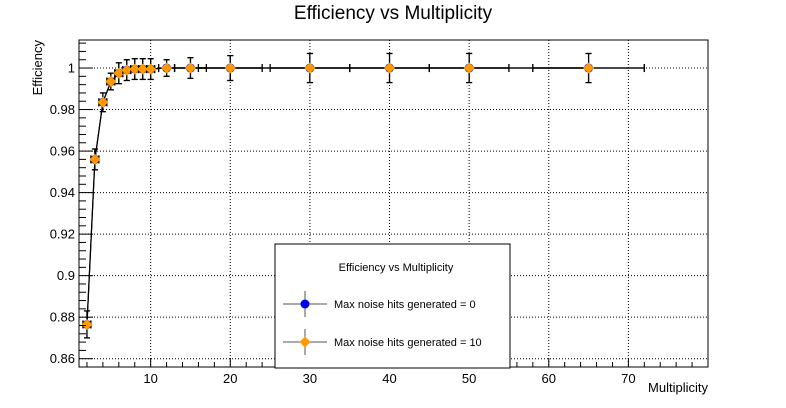  What do you see at coordinates (62, 317) in the screenshot?
I see `y-tick-label: 0.88` at bounding box center [62, 317].